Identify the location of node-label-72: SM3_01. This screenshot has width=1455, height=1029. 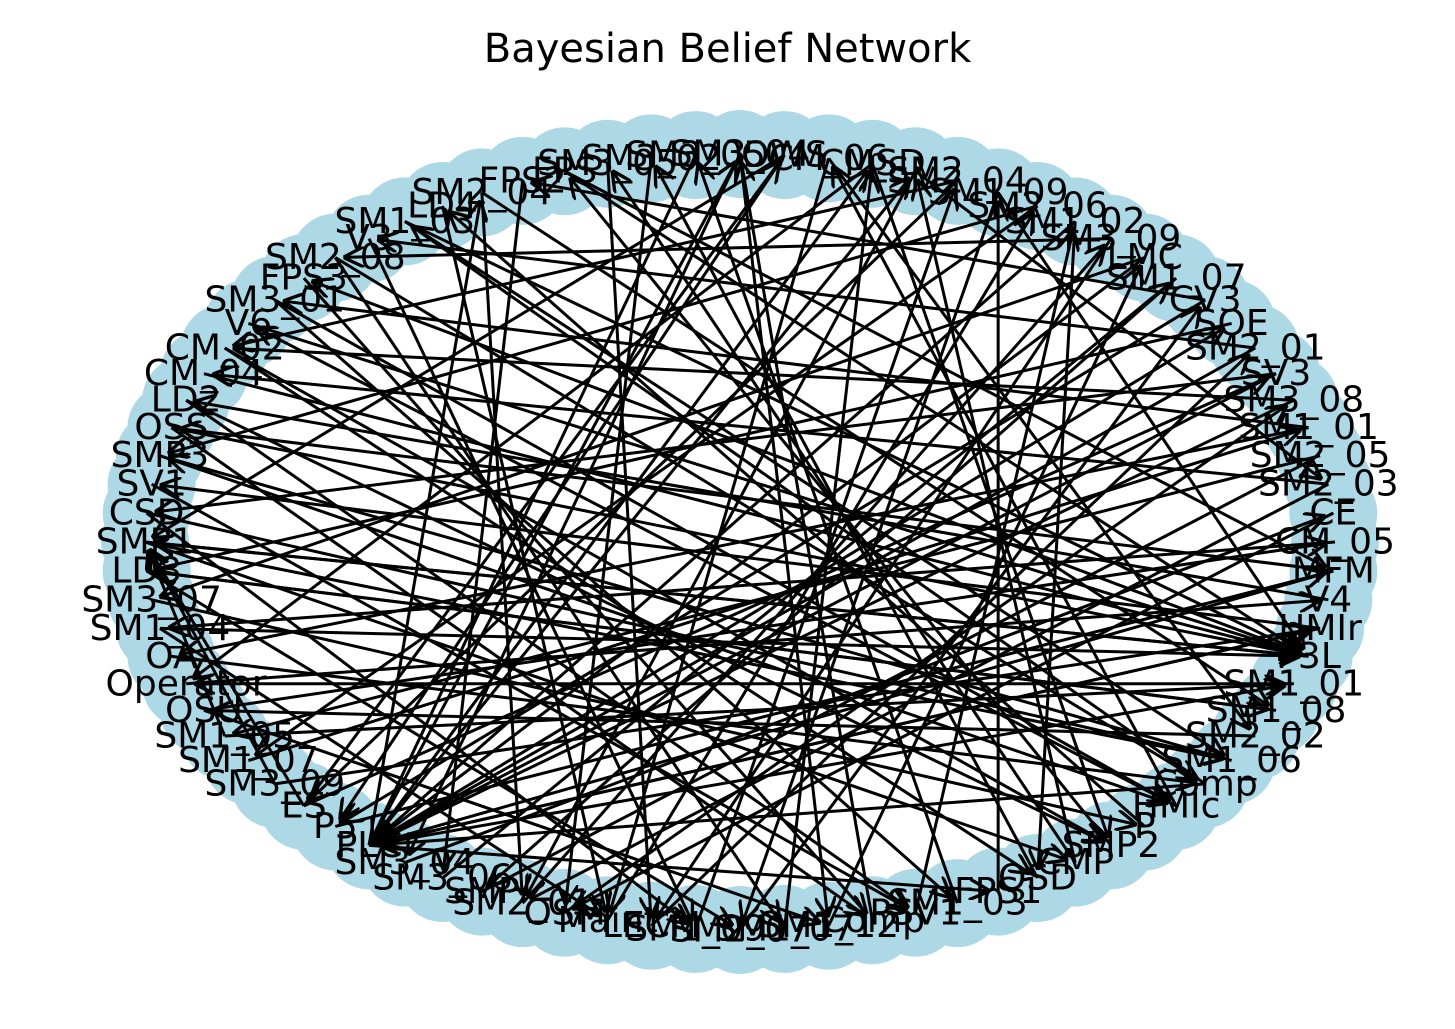
(274, 300).